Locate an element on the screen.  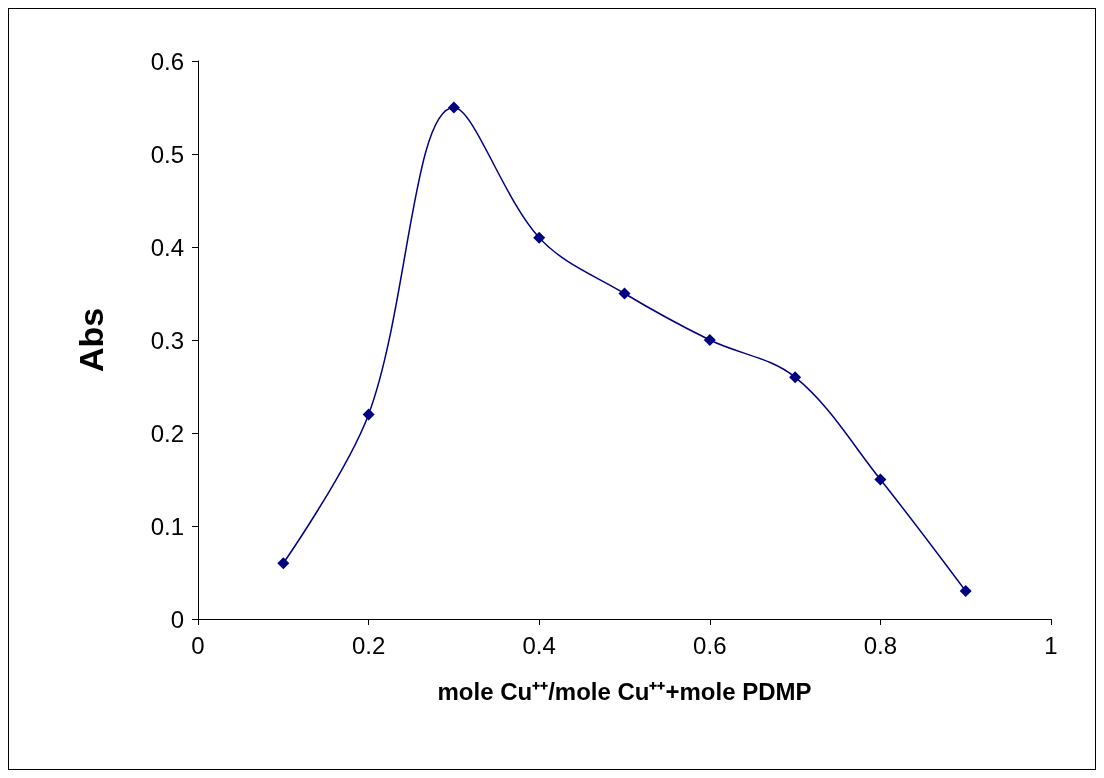
y-tick-label: 0.4 is located at coordinates (167, 247).